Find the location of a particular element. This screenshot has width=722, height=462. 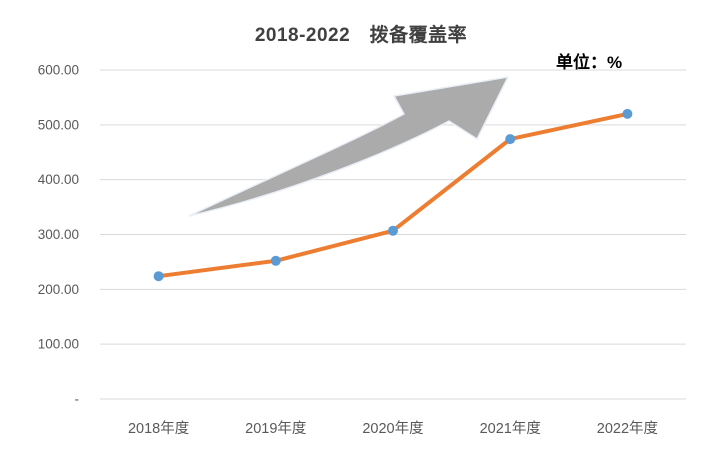

chart-title: 2018-2022 拨备覆盖率 is located at coordinates (361, 35).